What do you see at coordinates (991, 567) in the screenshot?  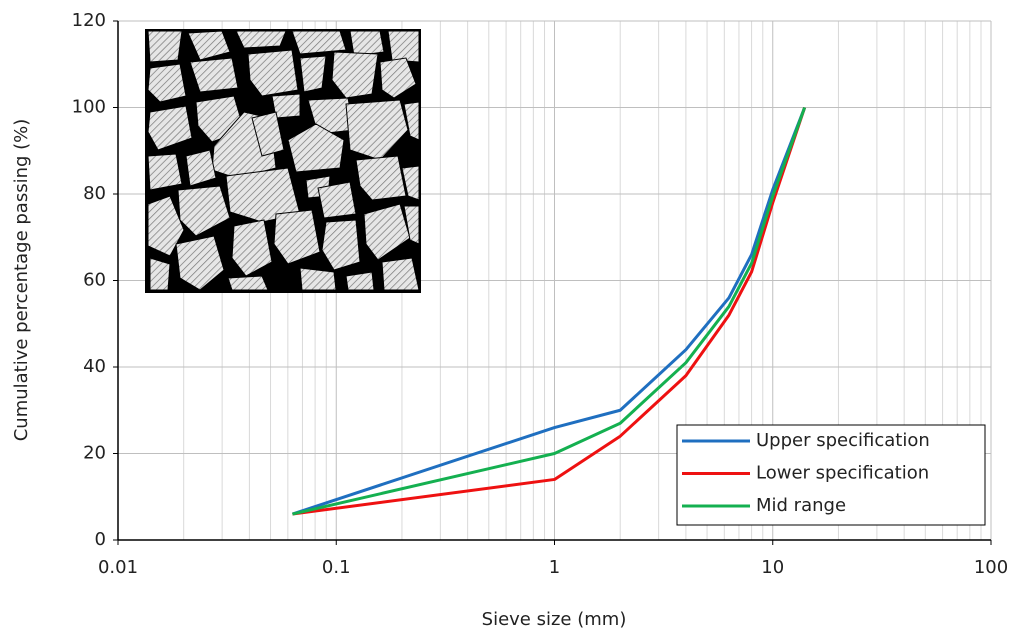 I see `x-tick-label: 100` at bounding box center [991, 567].